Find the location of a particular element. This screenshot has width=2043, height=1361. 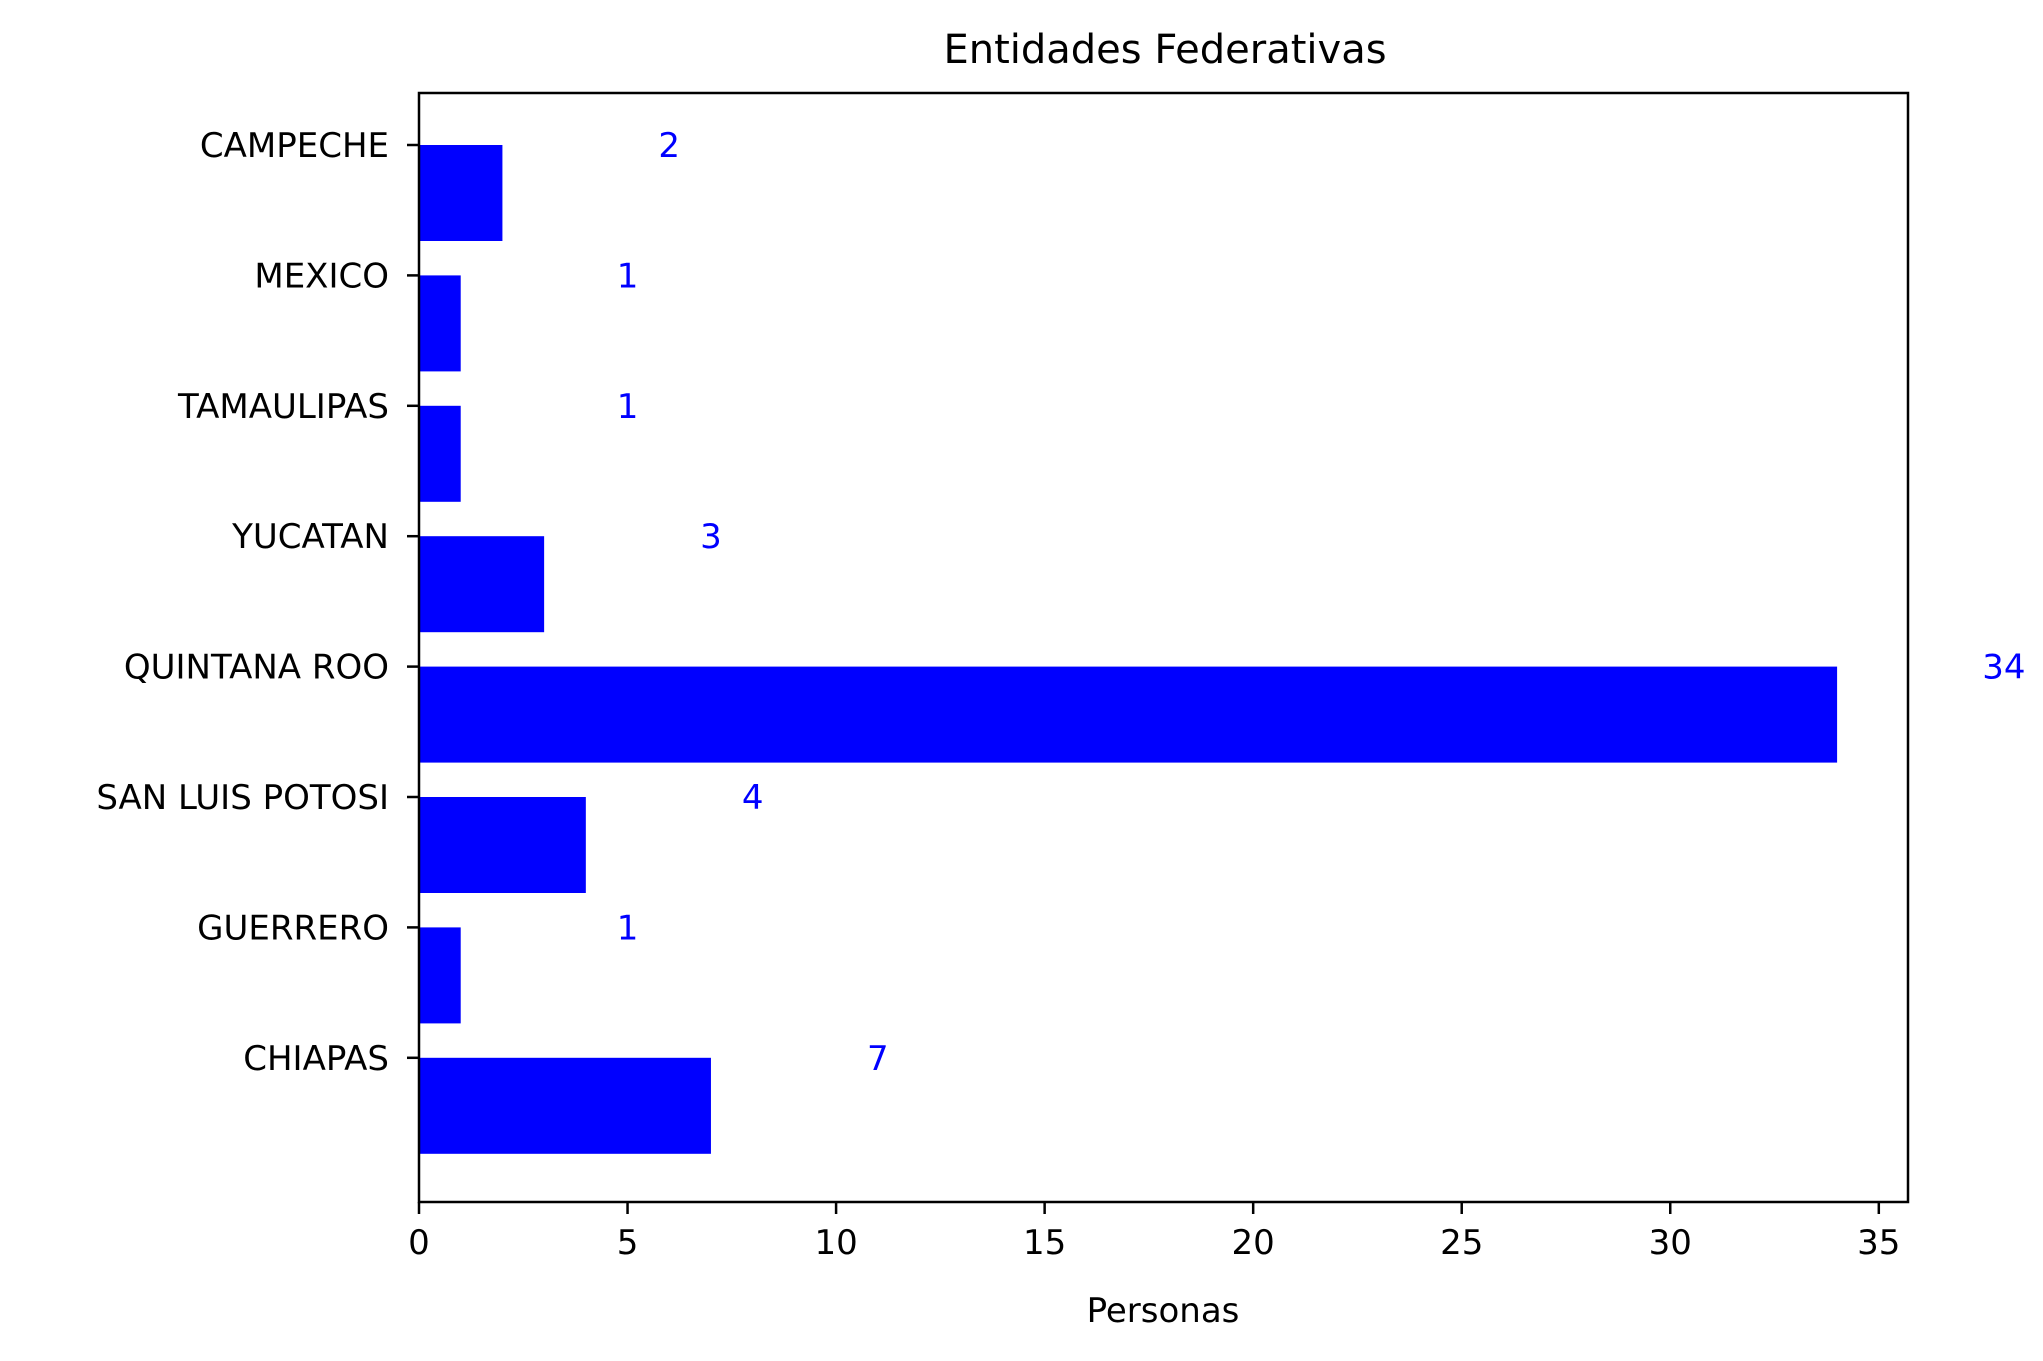

bar-value-label: 3 is located at coordinates (711, 537).